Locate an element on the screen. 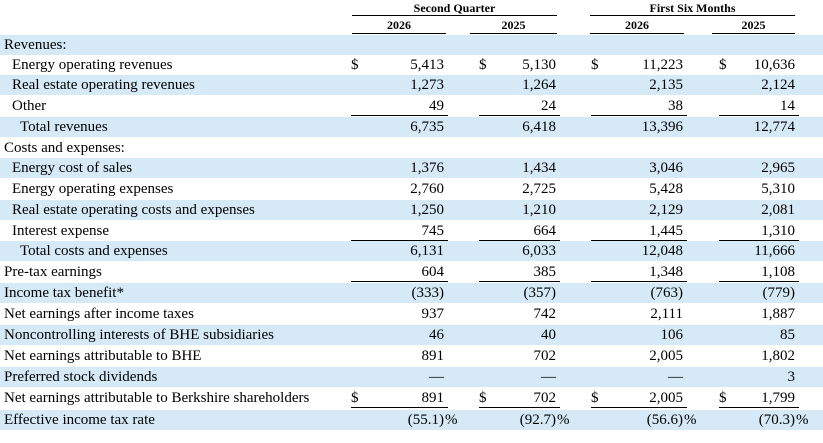  value-cell: (357) is located at coordinates (540, 293).